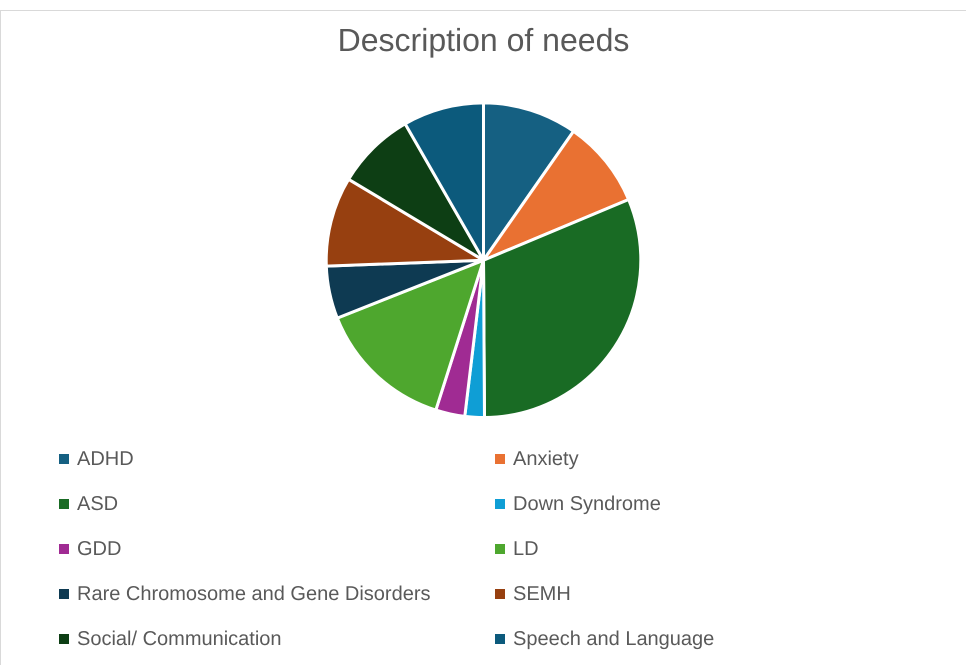  What do you see at coordinates (254, 594) in the screenshot?
I see `legend-label: Rare Chromosome and Gene Disorders` at bounding box center [254, 594].